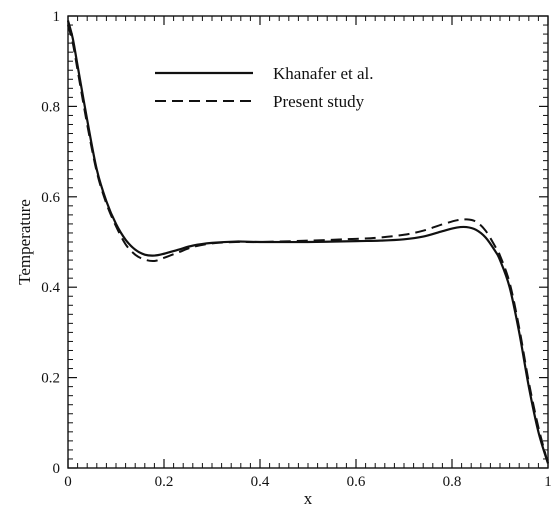  I want to click on x-tick-label: 0.8, so click(452, 482).